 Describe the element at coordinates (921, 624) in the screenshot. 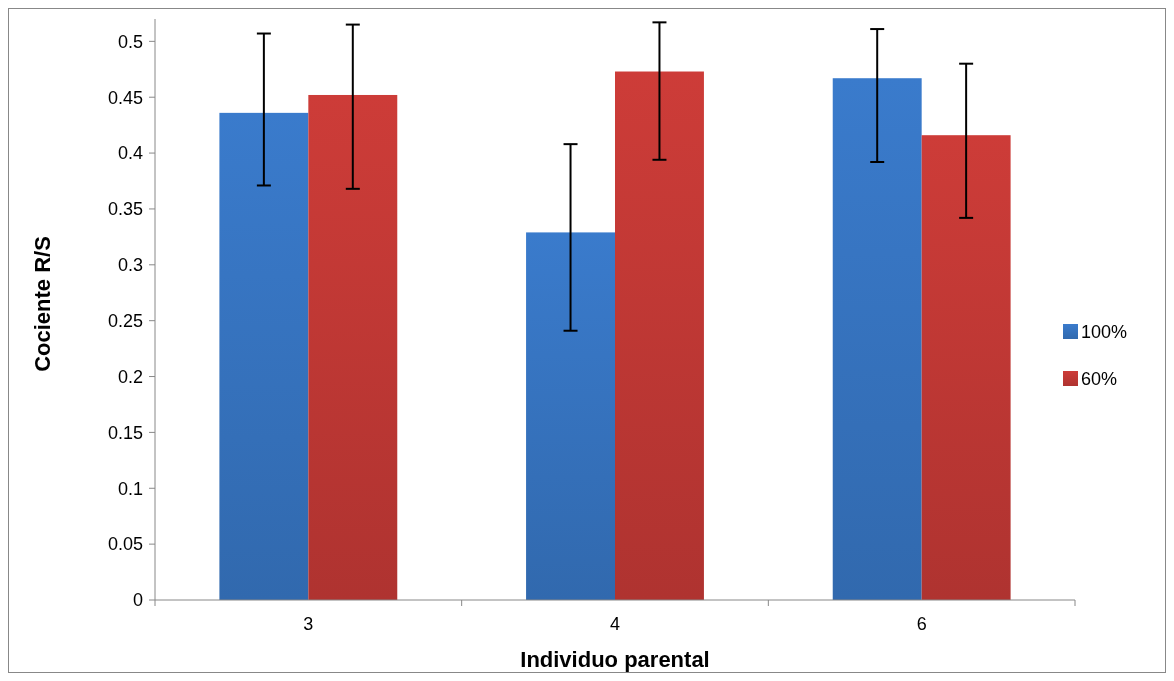

I see `x-tick-label: 6` at that location.